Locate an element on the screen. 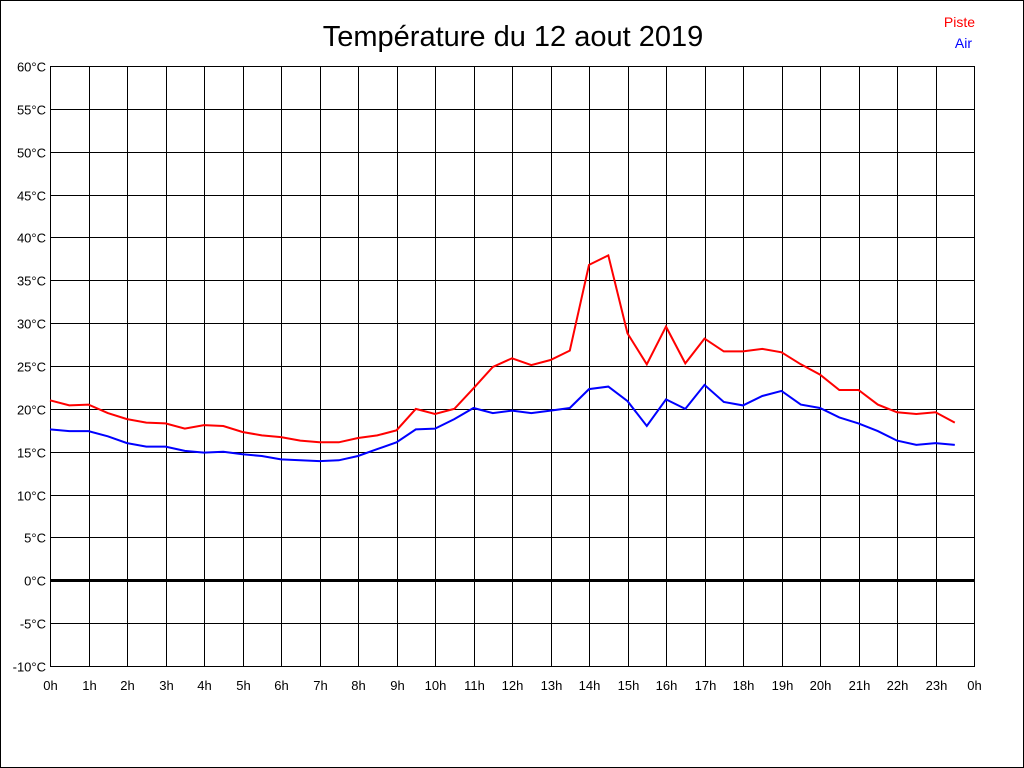 The width and height of the screenshot is (1024, 768). y-tick-label: 20°C is located at coordinates (31, 410).